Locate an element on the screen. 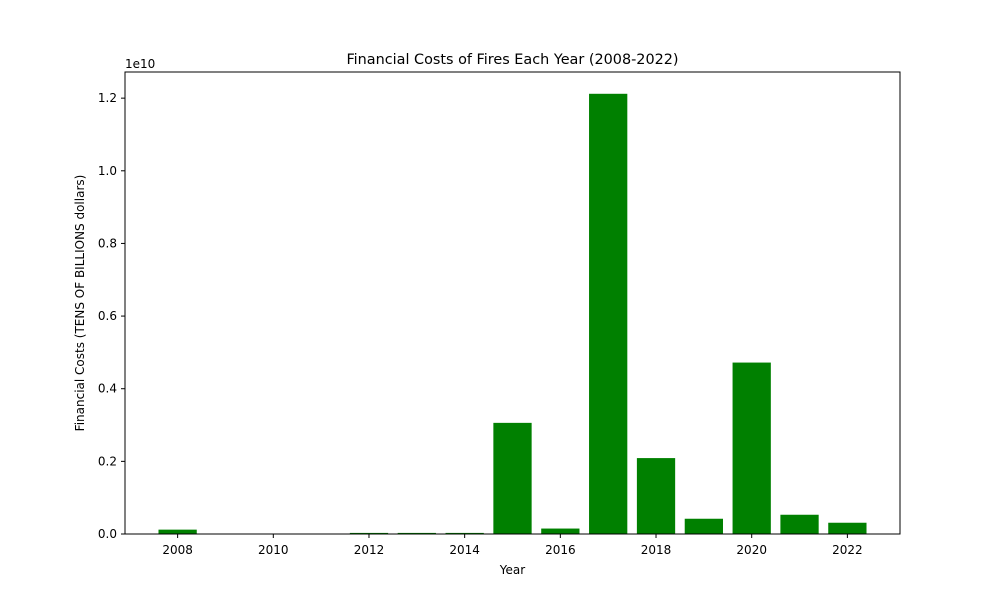  bar-2021 is located at coordinates (799, 524).